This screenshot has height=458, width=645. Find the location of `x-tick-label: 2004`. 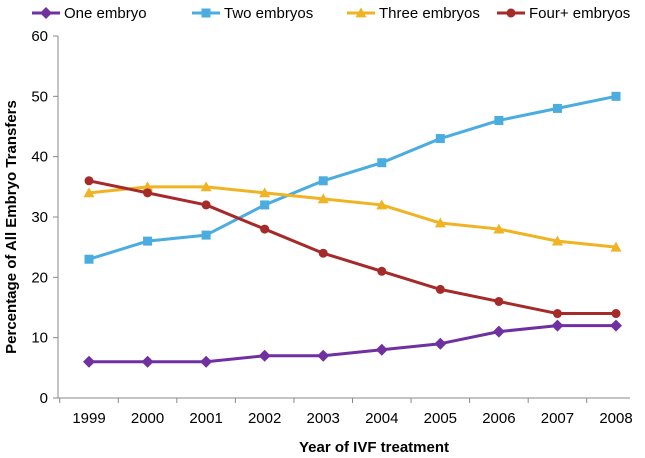

x-tick-label: 2004 is located at coordinates (381, 418).